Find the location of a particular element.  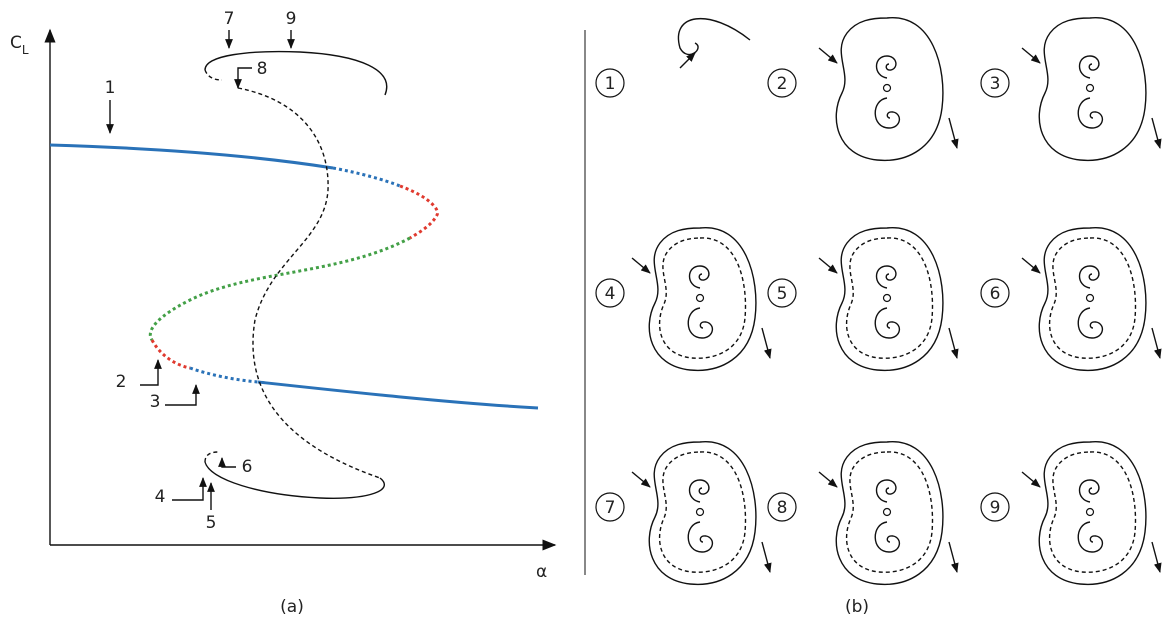

portrait-label: 3 is located at coordinates (995, 84).